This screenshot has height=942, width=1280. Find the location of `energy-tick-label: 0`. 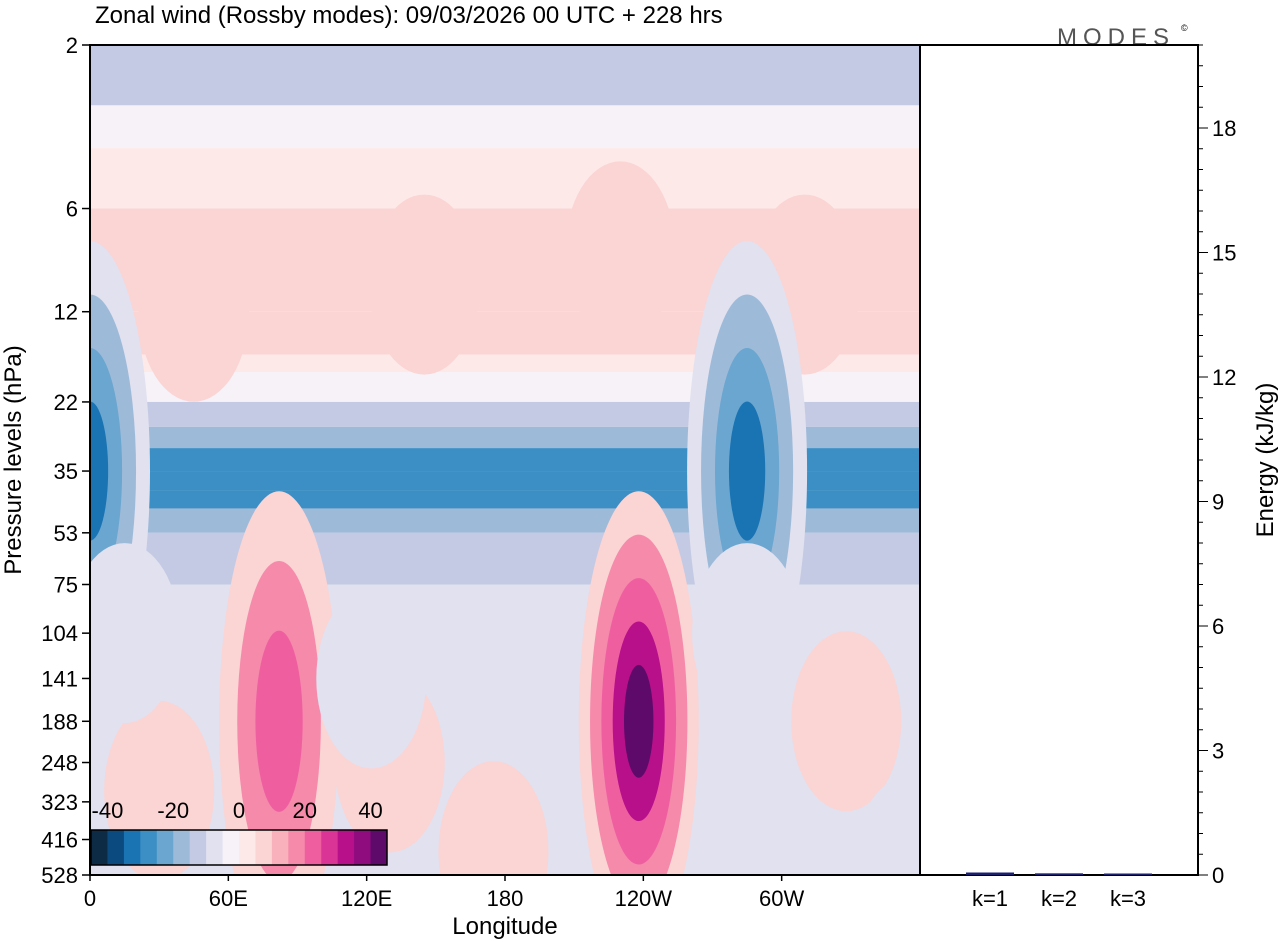

energy-tick-label: 0 is located at coordinates (1218, 875).